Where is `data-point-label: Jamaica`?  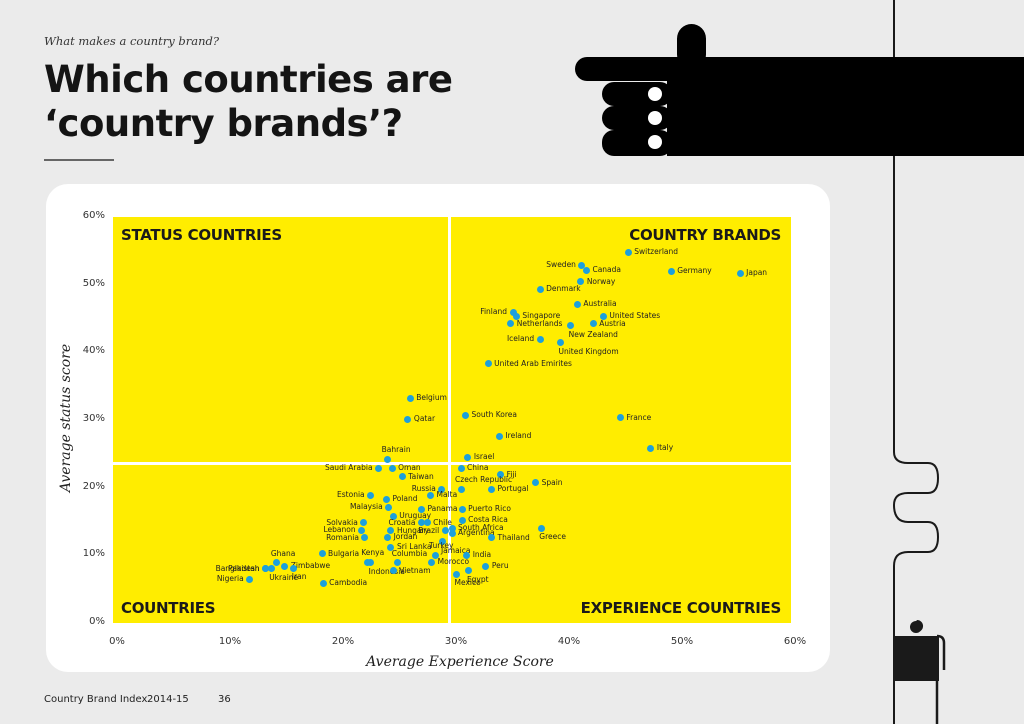 data-point-label: Jamaica is located at coordinates (455, 550).